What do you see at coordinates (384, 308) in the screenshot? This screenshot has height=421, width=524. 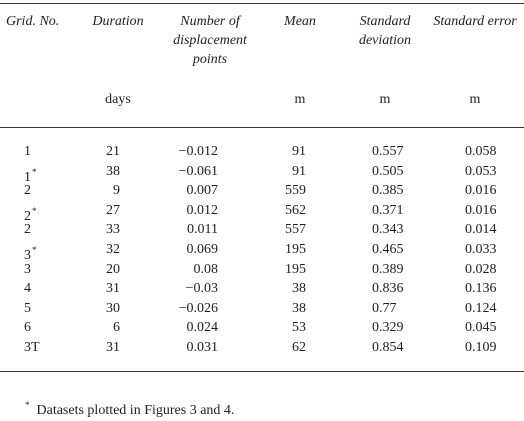 I see `cell: 0.77` at bounding box center [384, 308].